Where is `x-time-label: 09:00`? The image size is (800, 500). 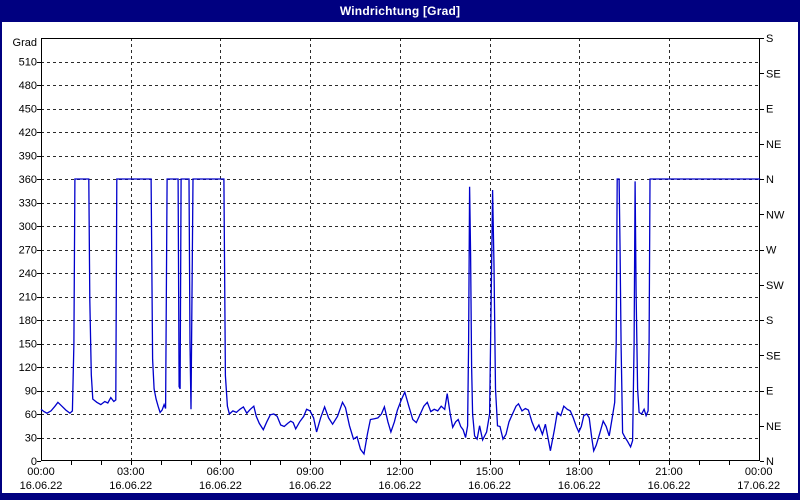 x-time-label: 09:00 is located at coordinates (310, 472).